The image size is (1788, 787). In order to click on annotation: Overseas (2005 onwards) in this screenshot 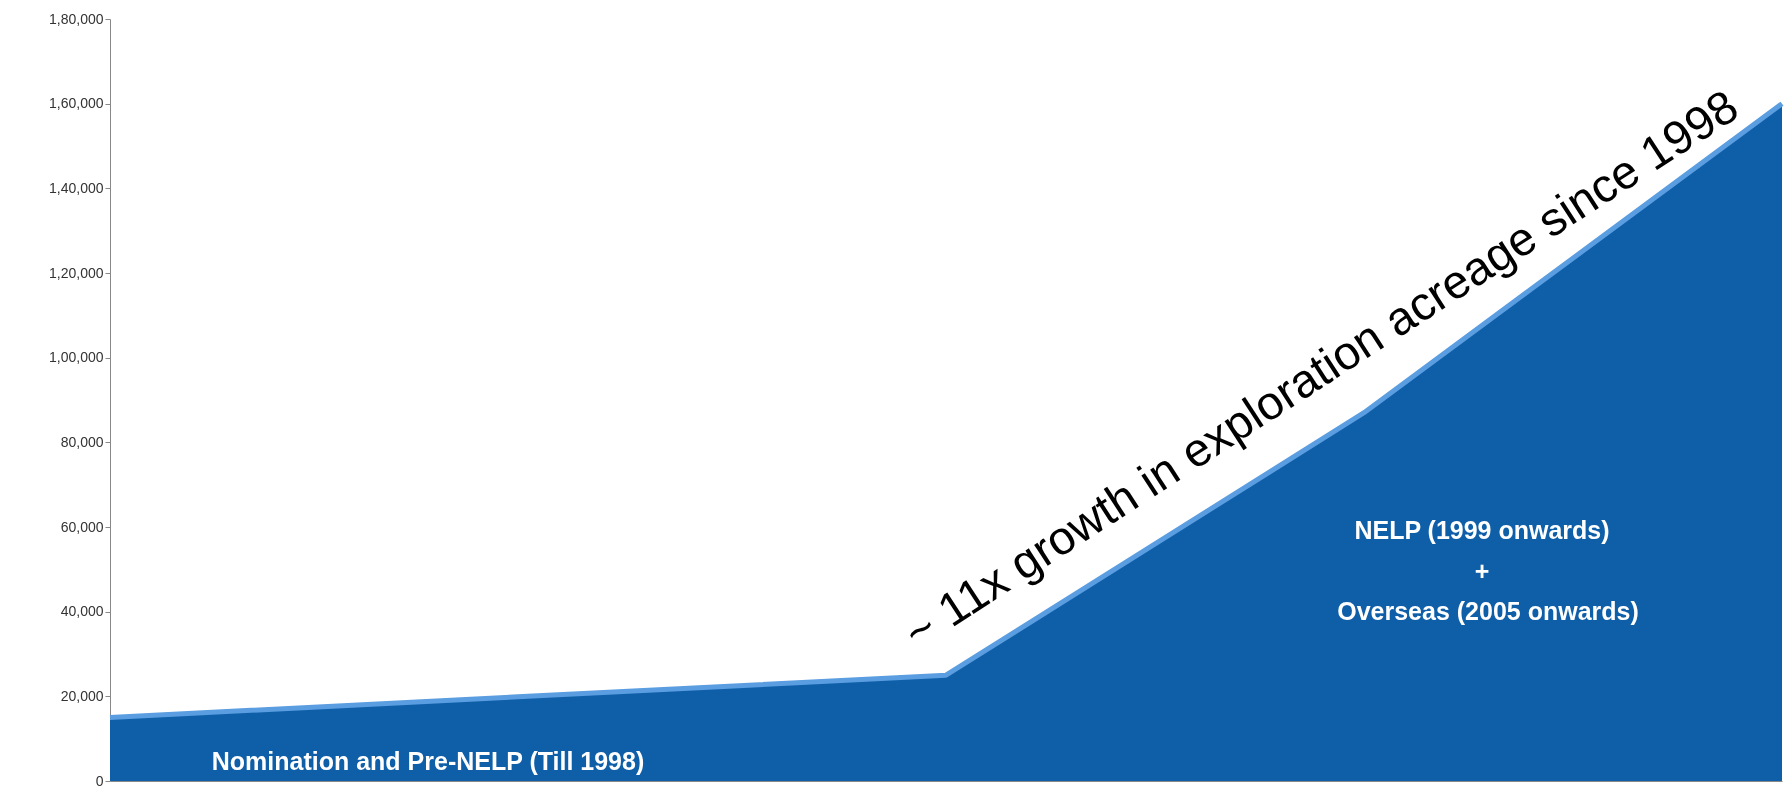, I will do `click(1488, 611)`.